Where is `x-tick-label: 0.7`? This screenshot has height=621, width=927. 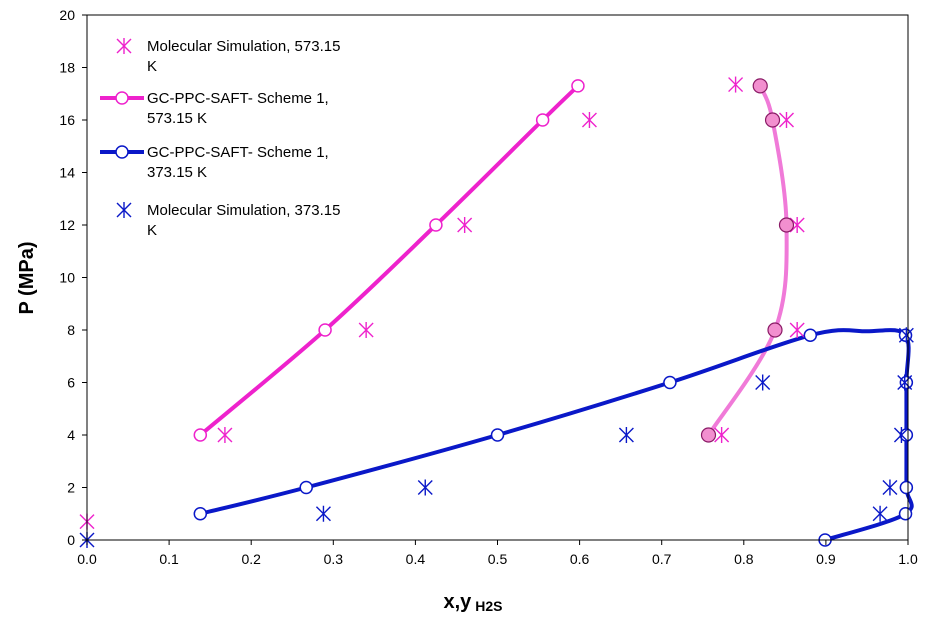 x-tick-label: 0.7 is located at coordinates (662, 559).